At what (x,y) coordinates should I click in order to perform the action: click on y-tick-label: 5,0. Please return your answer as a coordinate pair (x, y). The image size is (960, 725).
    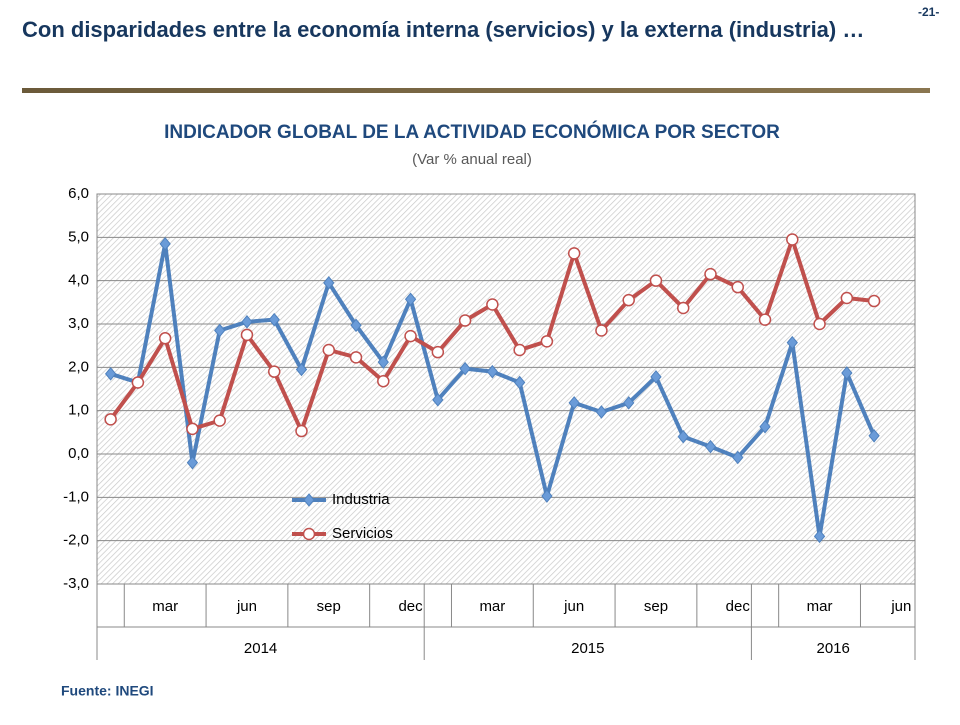
    Looking at the image, I should click on (78, 236).